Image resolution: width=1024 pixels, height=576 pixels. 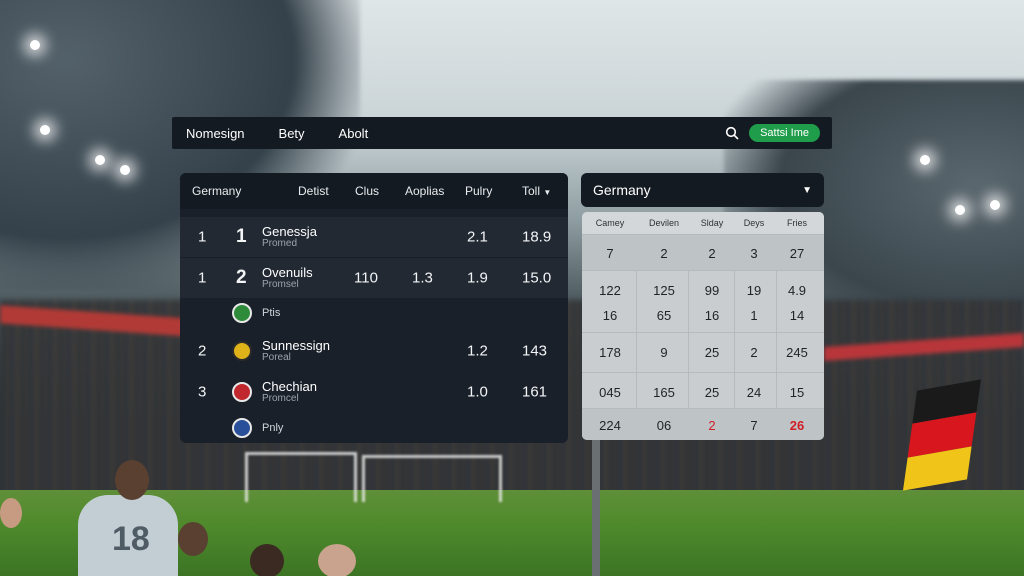 I want to click on table-row: 7 2 2 3 27, so click(x=703, y=252).